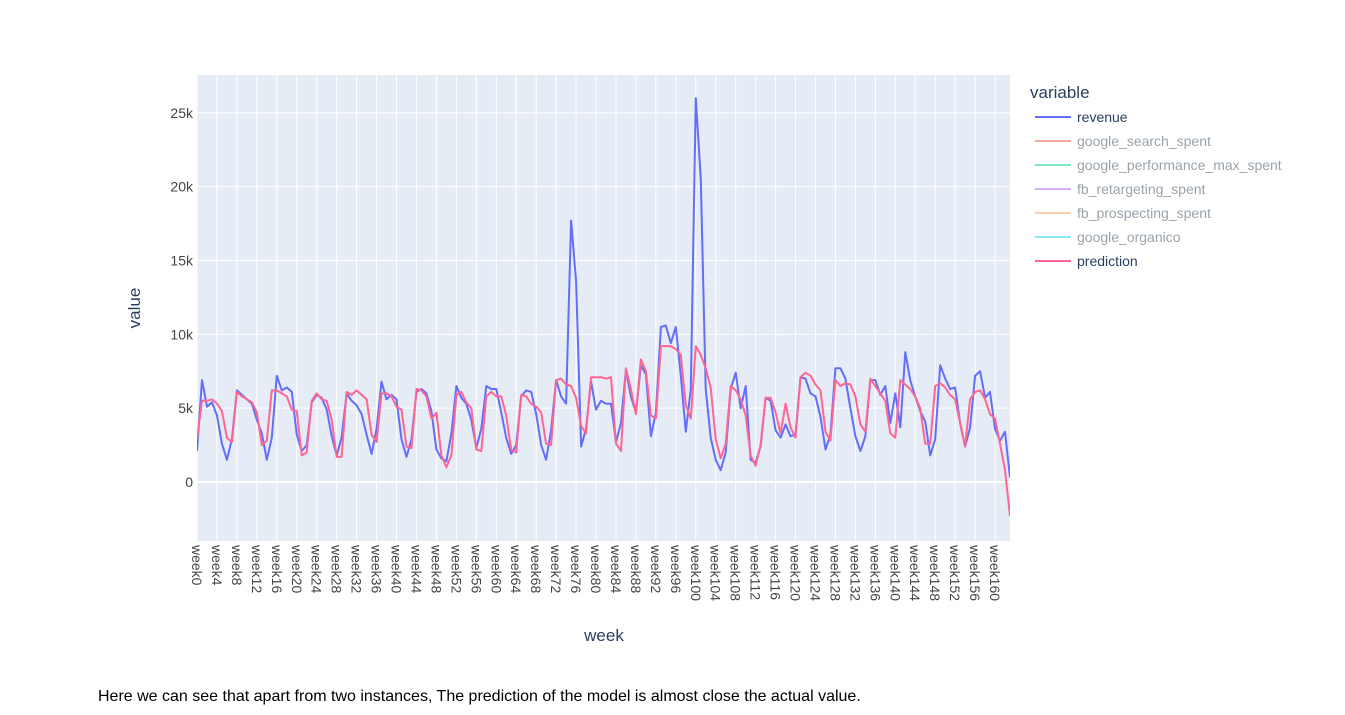 Image resolution: width=1345 pixels, height=715 pixels. What do you see at coordinates (796, 572) in the screenshot?
I see `x-tick-label: week120` at bounding box center [796, 572].